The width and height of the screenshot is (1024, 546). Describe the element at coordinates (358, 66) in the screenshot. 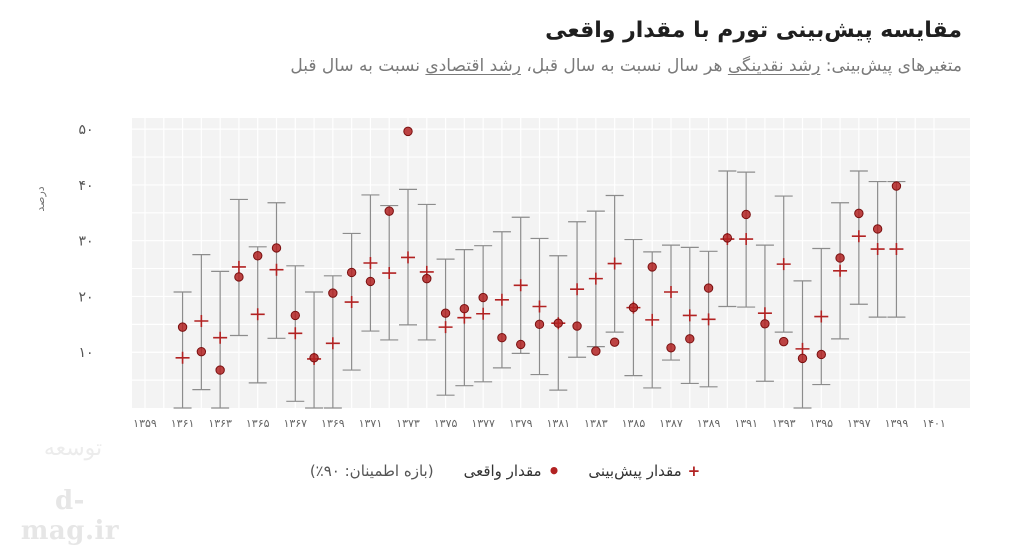

I see `subtitle-suffix: نسبت به سال قبل` at that location.